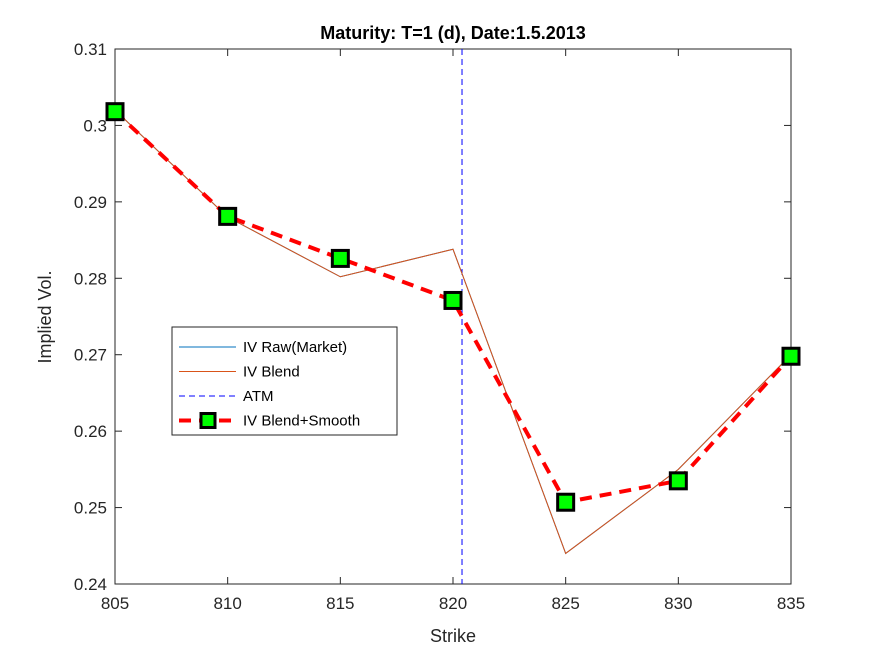 The image size is (875, 656). What do you see at coordinates (791, 603) in the screenshot?
I see `x-tick-label-6: 835` at bounding box center [791, 603].